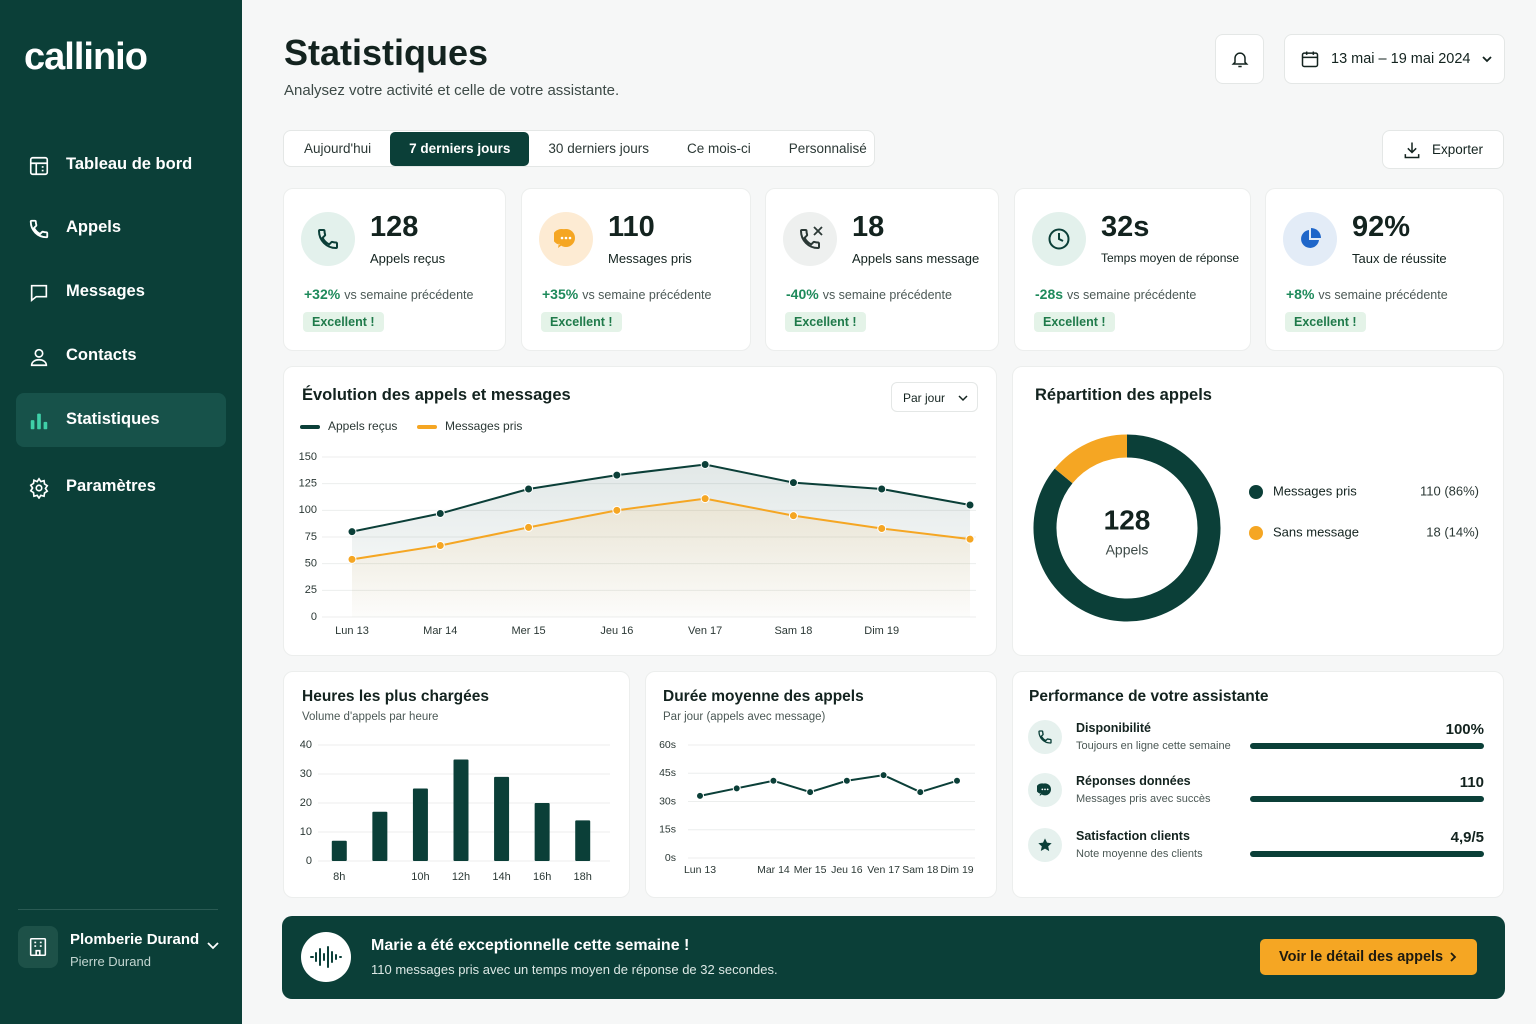 The image size is (1536, 1024). Describe the element at coordinates (1123, 395) in the screenshot. I see `card-title: Répartition des appels` at that location.